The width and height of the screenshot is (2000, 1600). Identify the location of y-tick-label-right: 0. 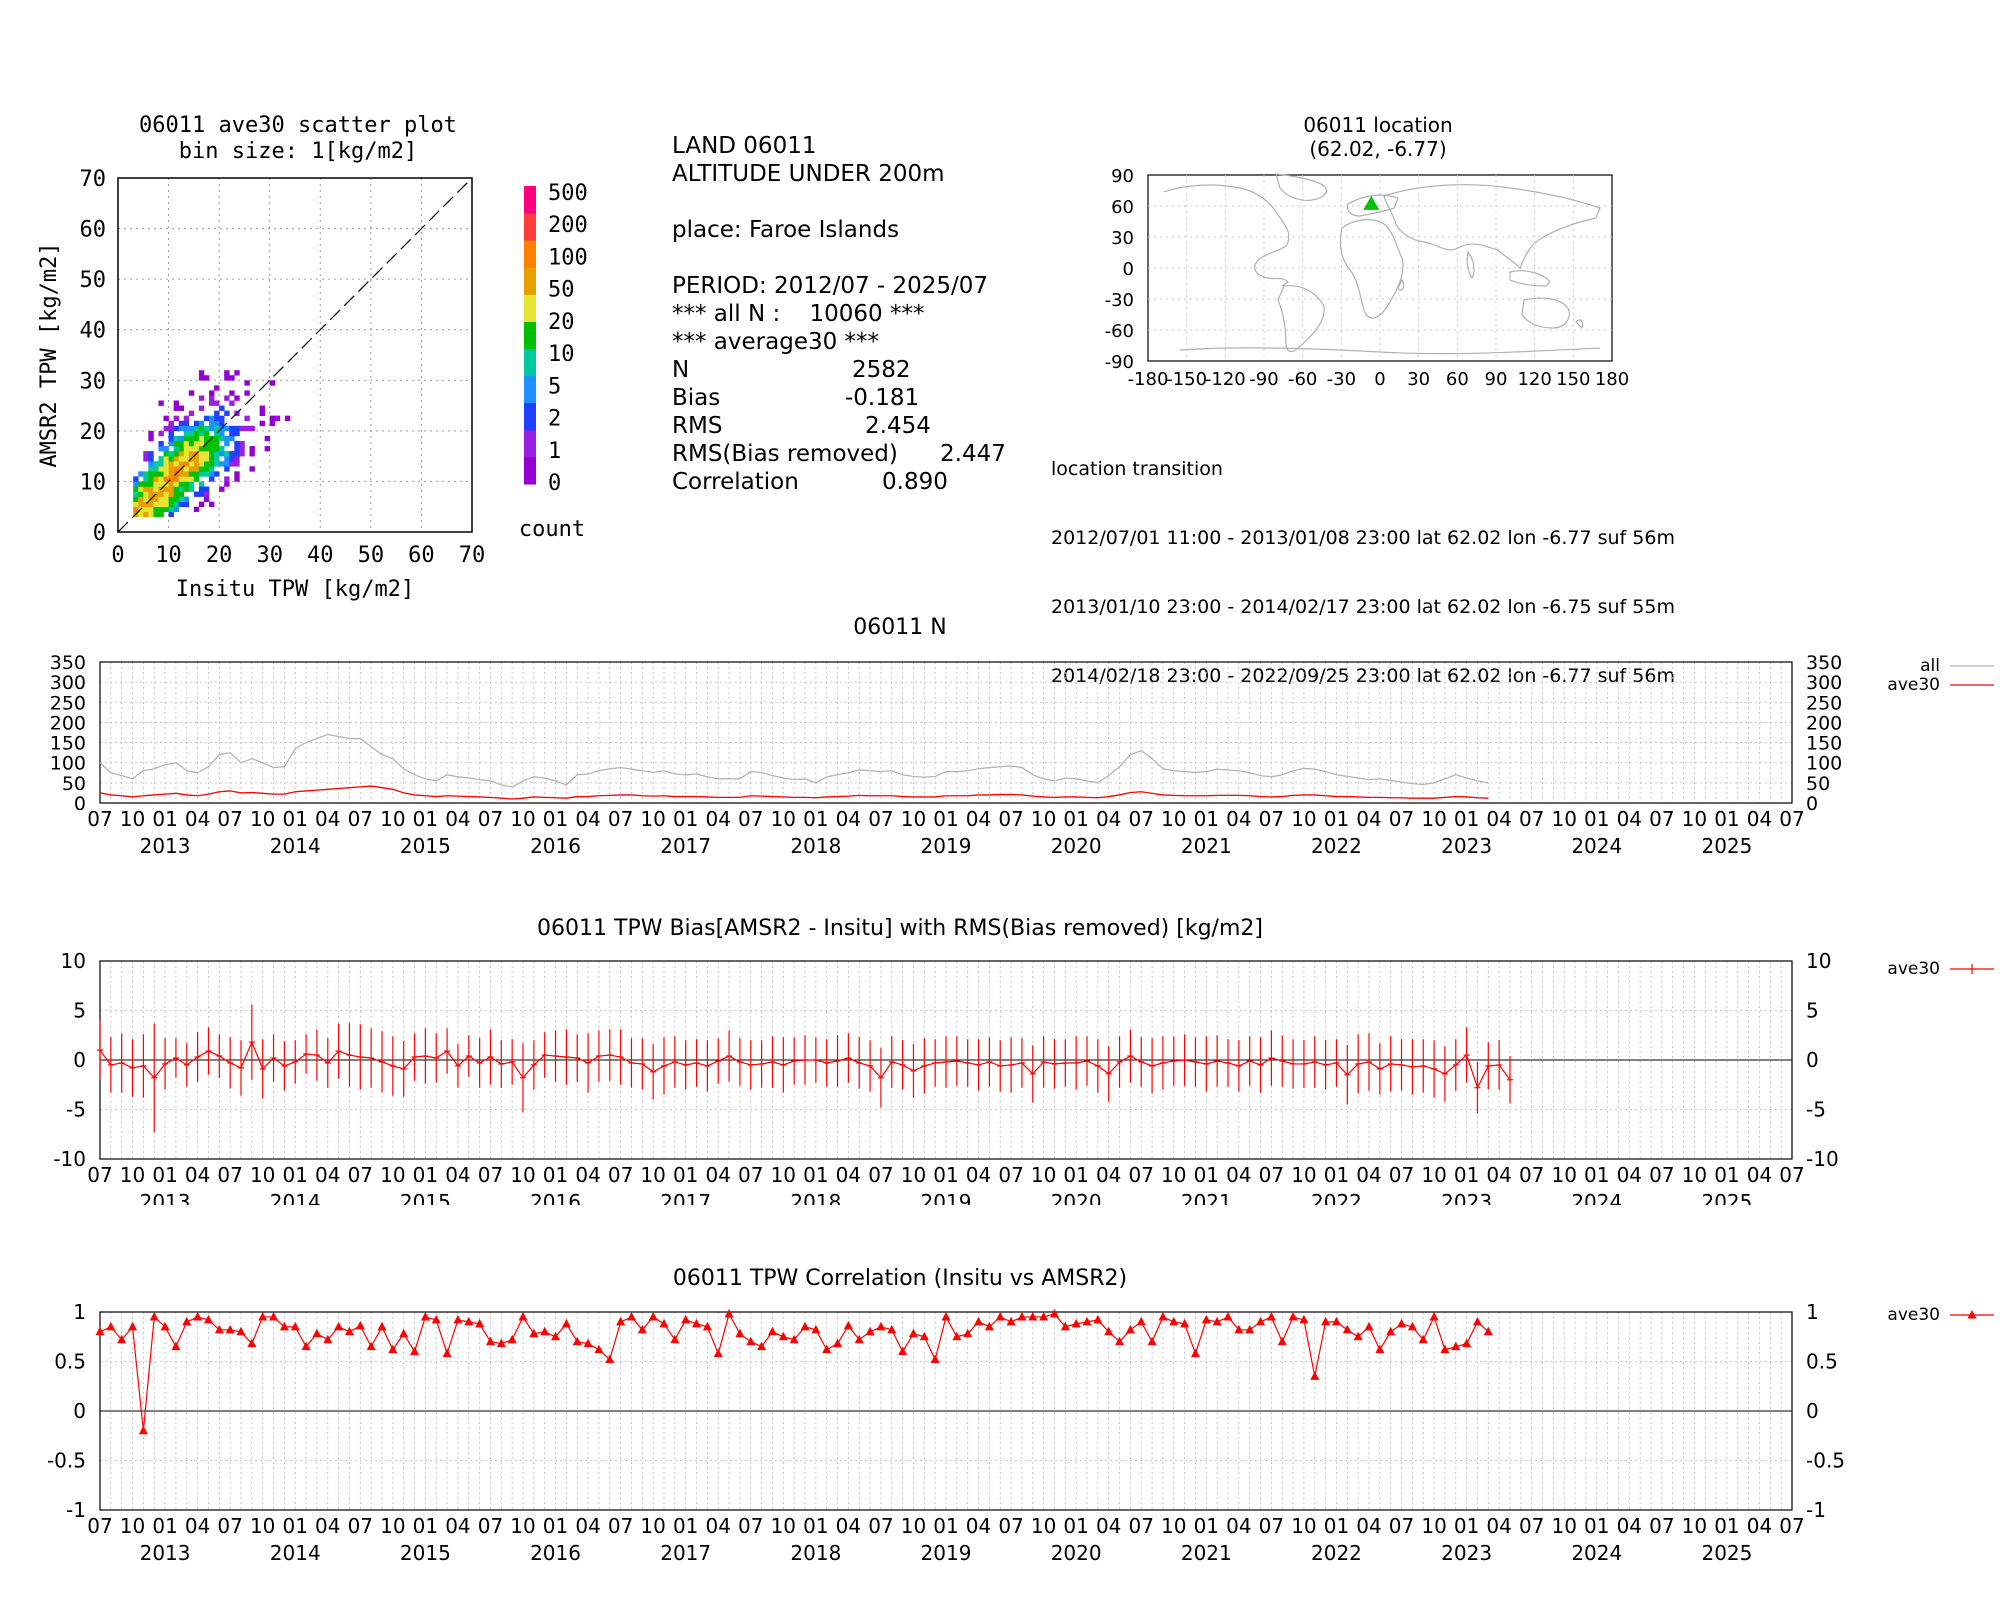
(1812, 804).